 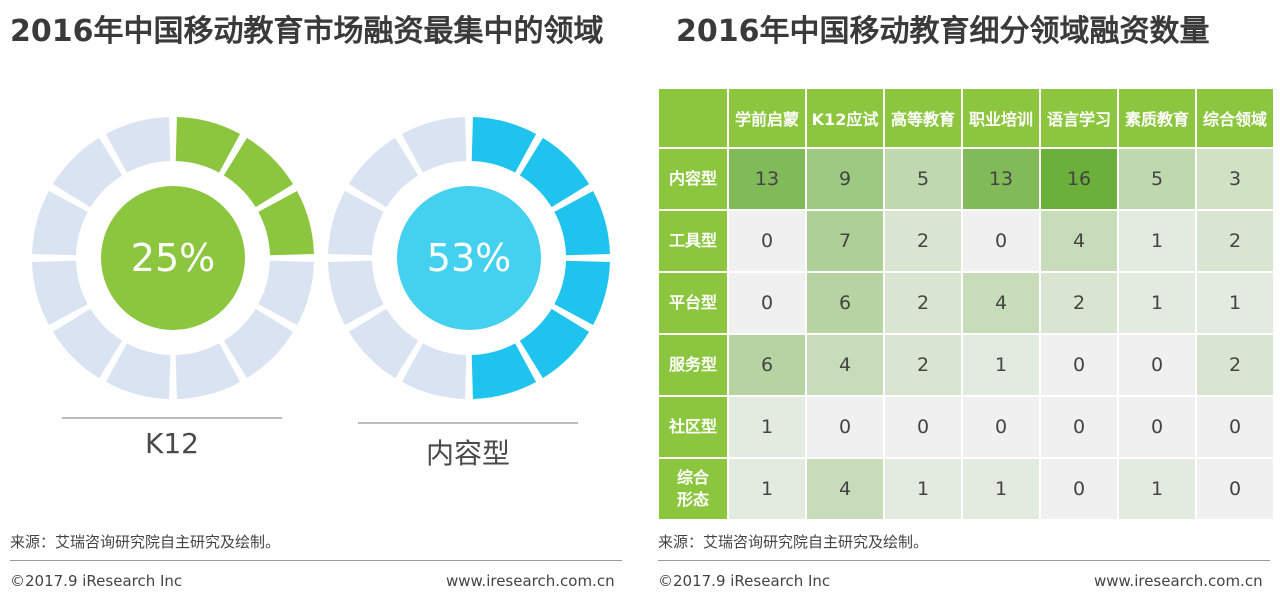 What do you see at coordinates (744, 581) in the screenshot?
I see `copyright-right: ©2017.9 iResearch Inc` at bounding box center [744, 581].